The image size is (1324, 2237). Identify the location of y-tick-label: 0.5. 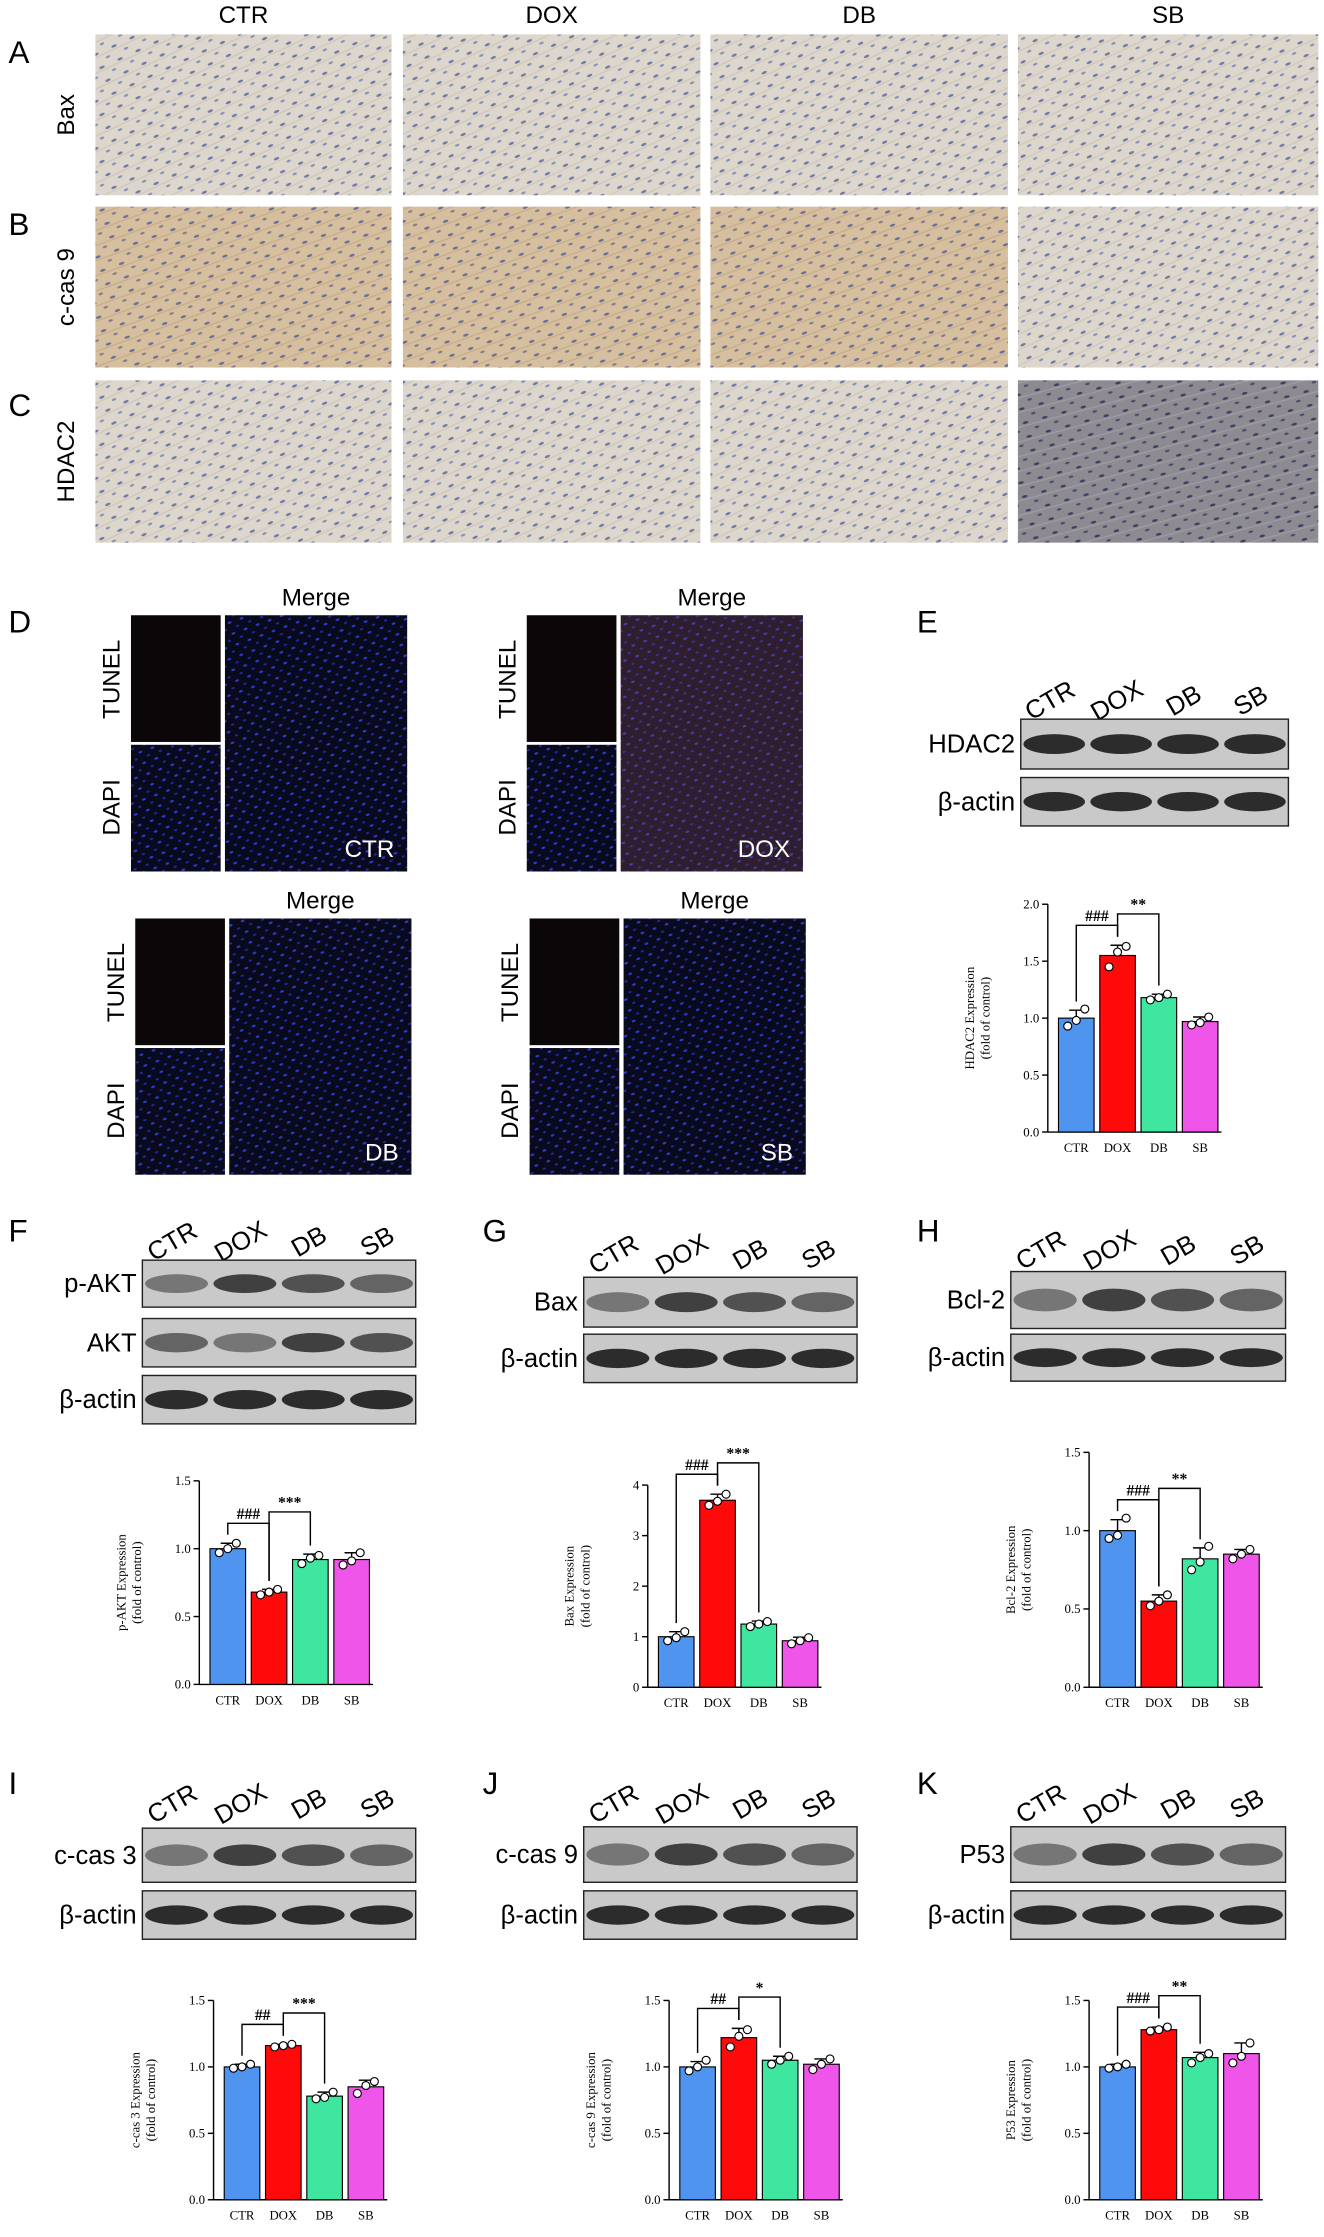
(1031, 1075).